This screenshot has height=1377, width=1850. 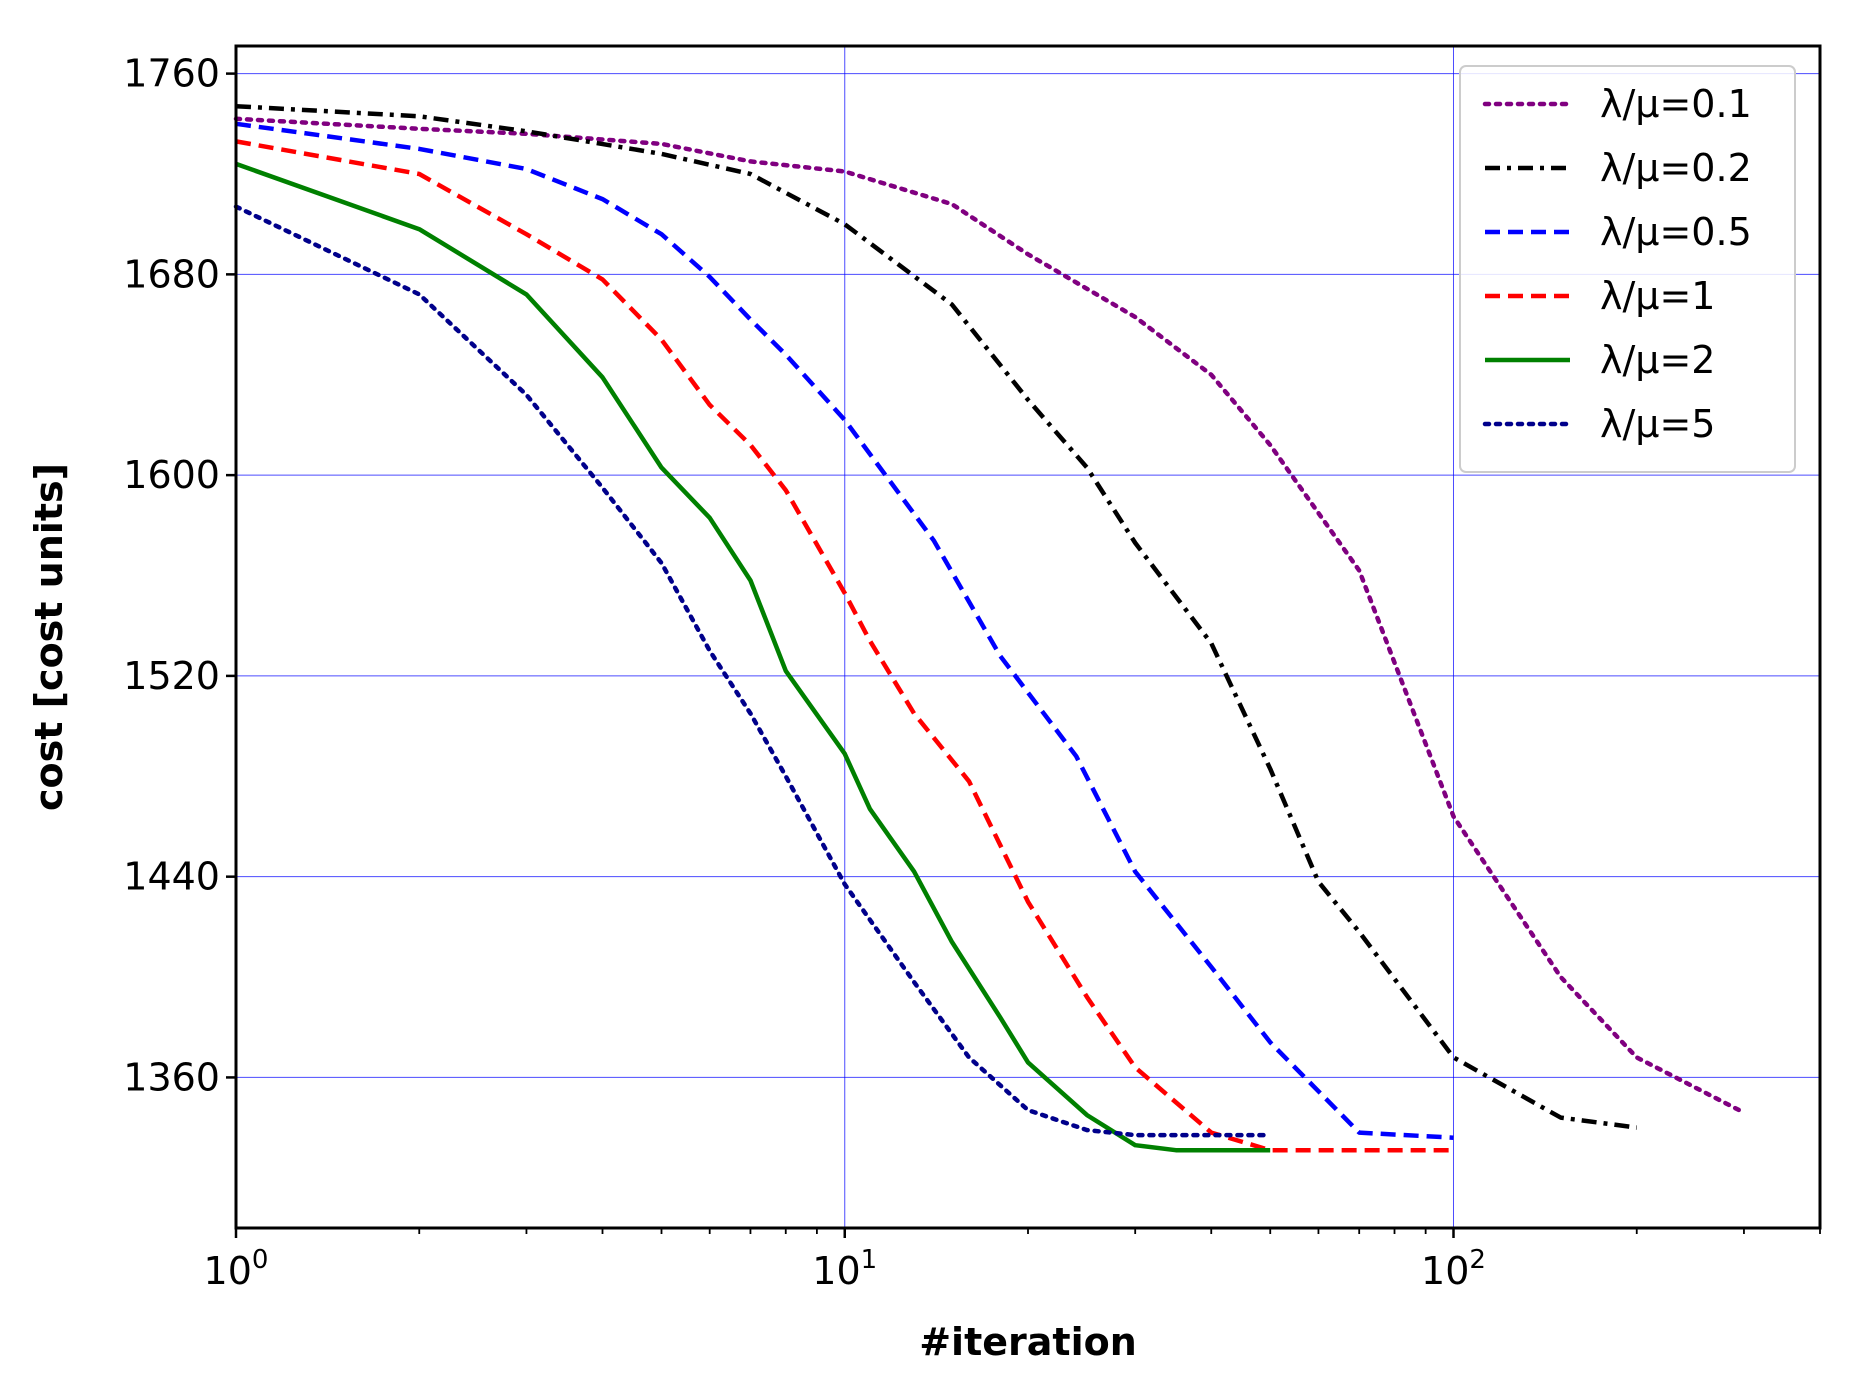 What do you see at coordinates (869, 1260) in the screenshot?
I see `x-tick-exponent: 1` at bounding box center [869, 1260].